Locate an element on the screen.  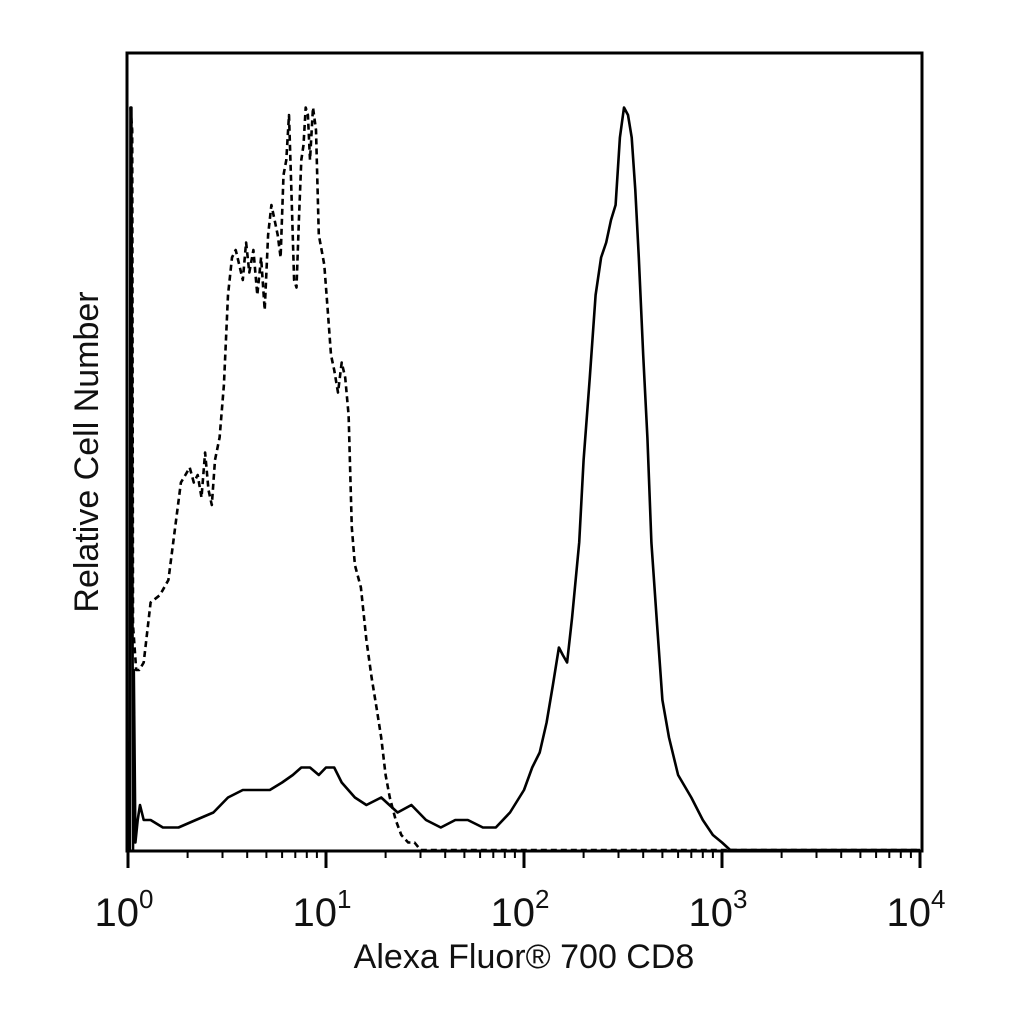
x-tick-label: 10⁴ is located at coordinates (916, 909).